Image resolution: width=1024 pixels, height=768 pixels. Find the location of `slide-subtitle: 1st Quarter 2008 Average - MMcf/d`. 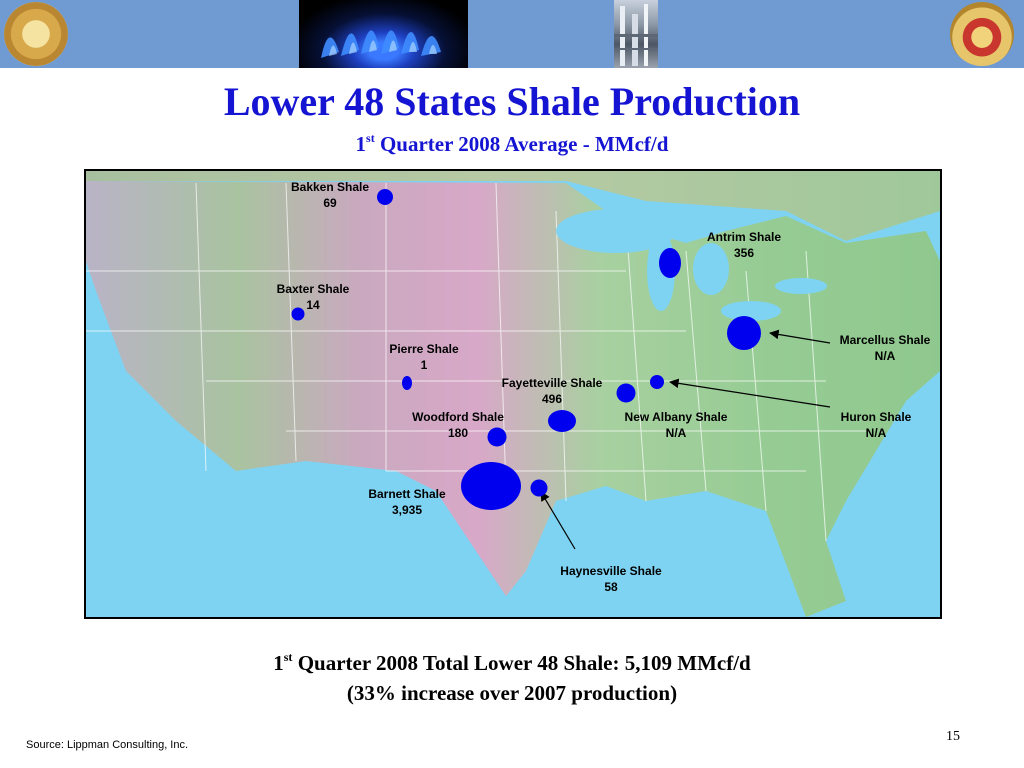

slide-subtitle: 1st Quarter 2008 Average - MMcf/d is located at coordinates (512, 143).